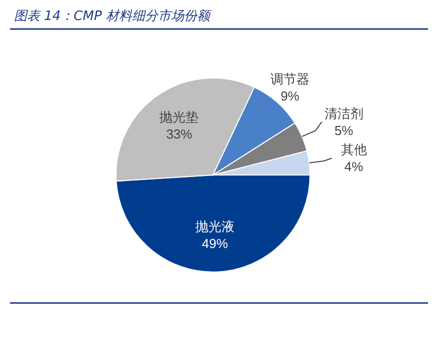 The width and height of the screenshot is (438, 339). I want to click on chart-title: 图表 14：CMP 材料细分市场份额, so click(113, 16).